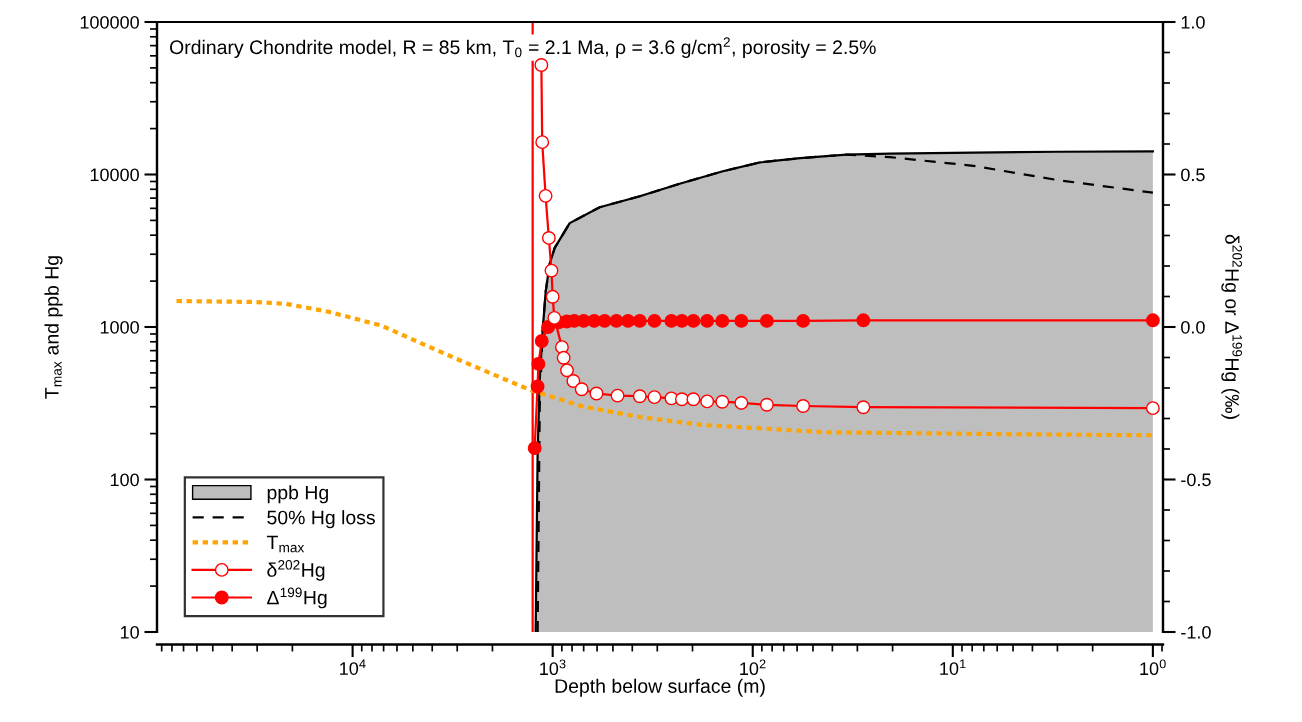 The height and width of the screenshot is (722, 1302). What do you see at coordinates (119, 327) in the screenshot?
I see `y-tick-label: 1000` at bounding box center [119, 327].